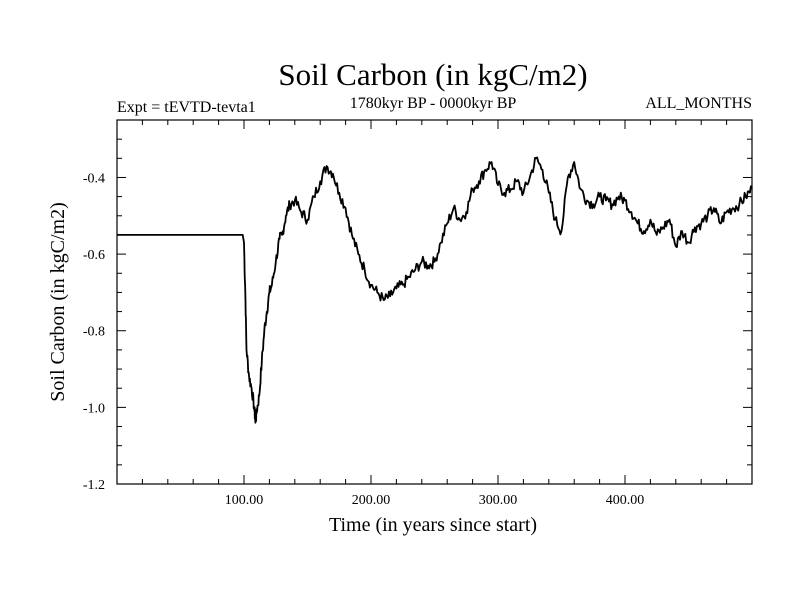  Describe the element at coordinates (58, 301) in the screenshot. I see `y-axis-label: Soil Carbon (in kgC/m2)` at that location.